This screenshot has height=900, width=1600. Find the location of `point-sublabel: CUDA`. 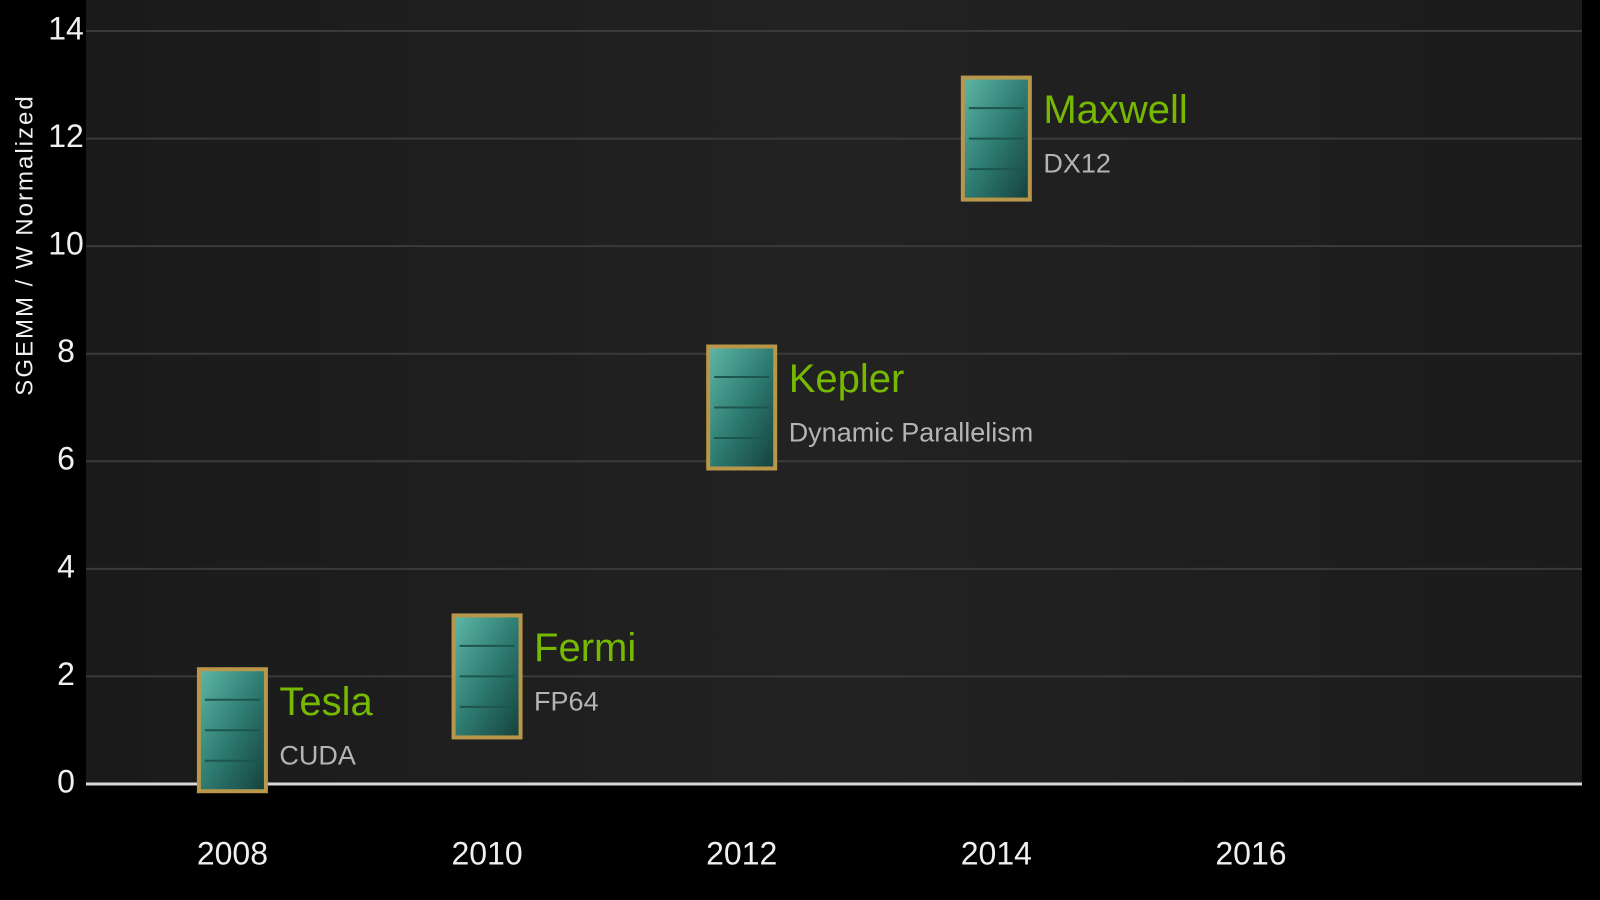

point-sublabel: CUDA is located at coordinates (317, 755).